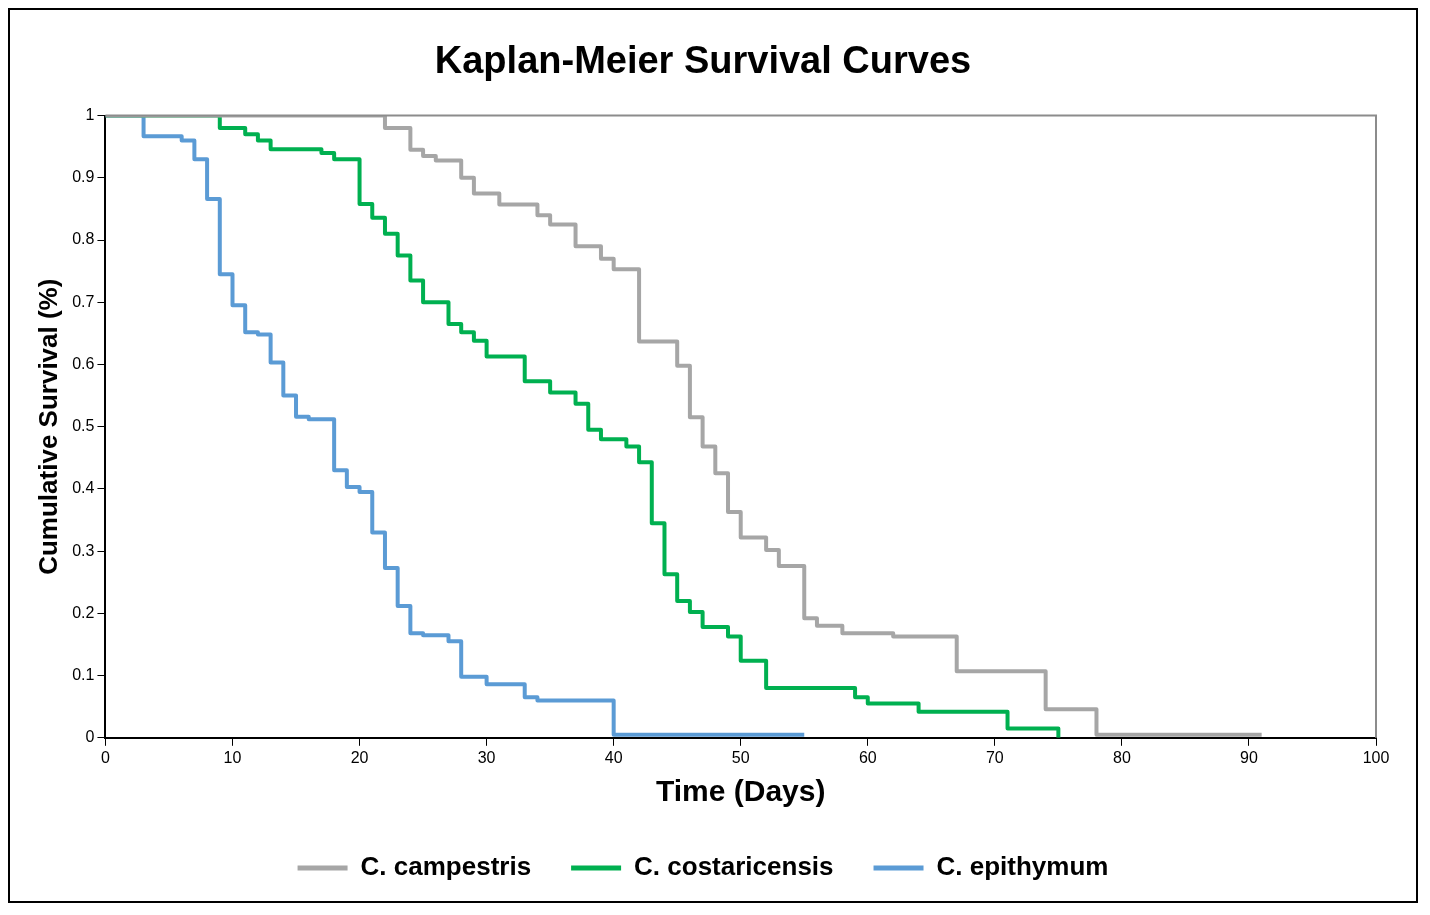 The height and width of the screenshot is (915, 1430). Describe the element at coordinates (47, 426) in the screenshot. I see `y-axis-title: Cumulative Survival (%)` at that location.